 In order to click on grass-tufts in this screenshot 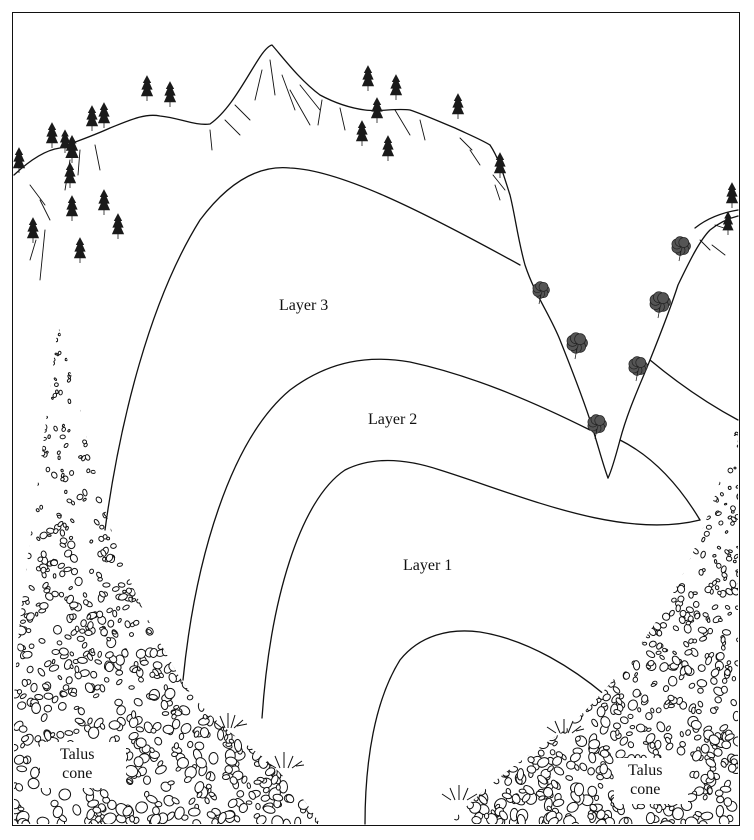, I will do `click(398, 757)`.